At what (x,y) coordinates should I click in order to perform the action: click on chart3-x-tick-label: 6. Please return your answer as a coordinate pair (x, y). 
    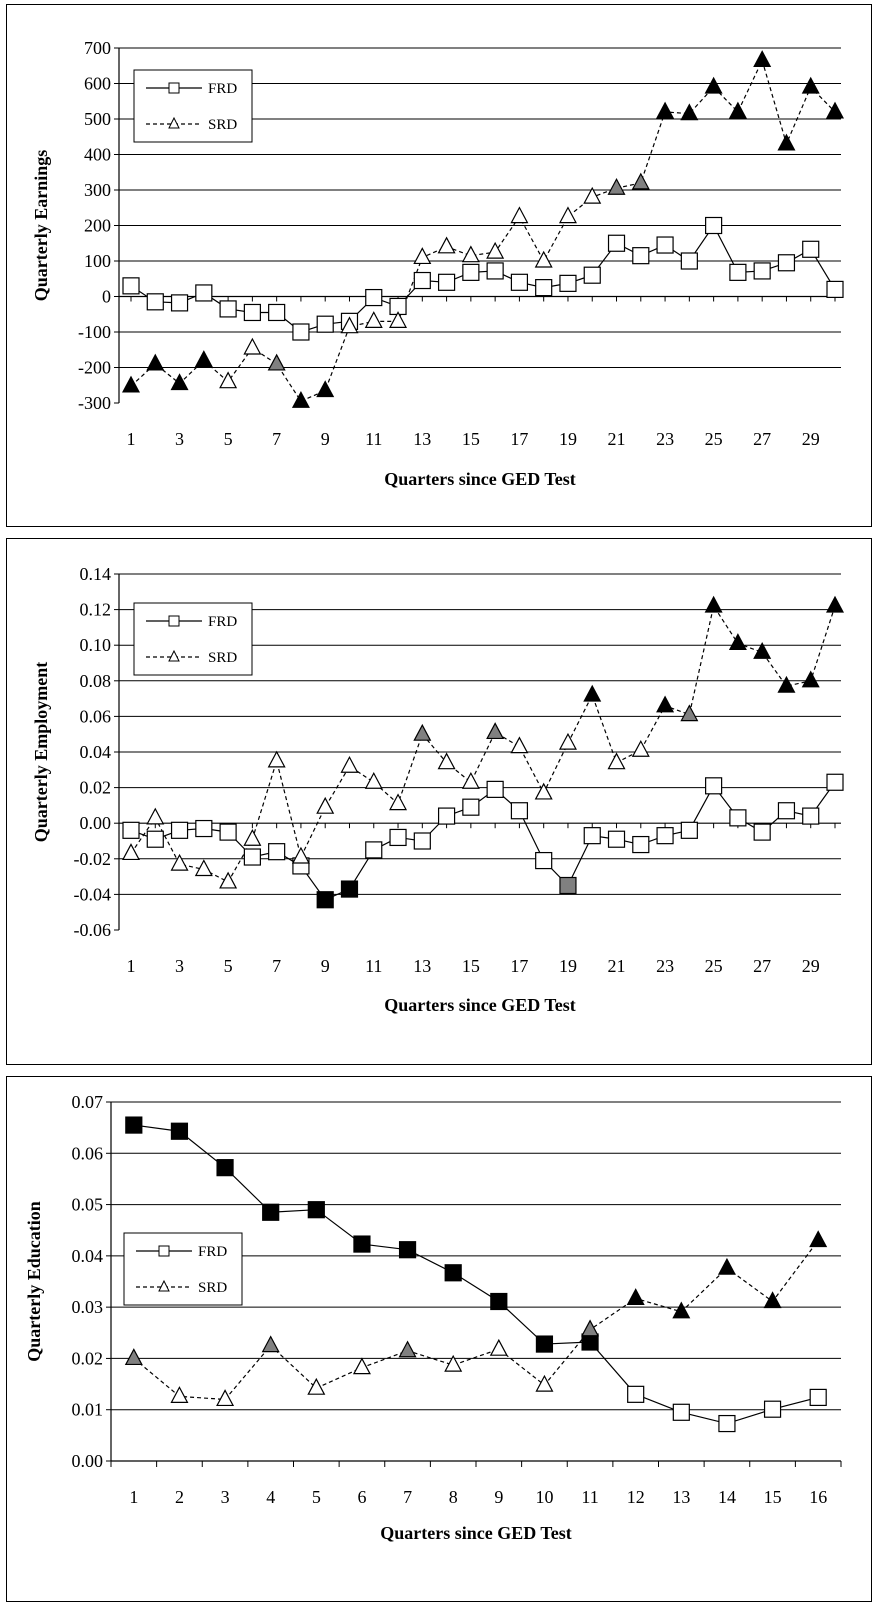
    Looking at the image, I should click on (361, 1497).